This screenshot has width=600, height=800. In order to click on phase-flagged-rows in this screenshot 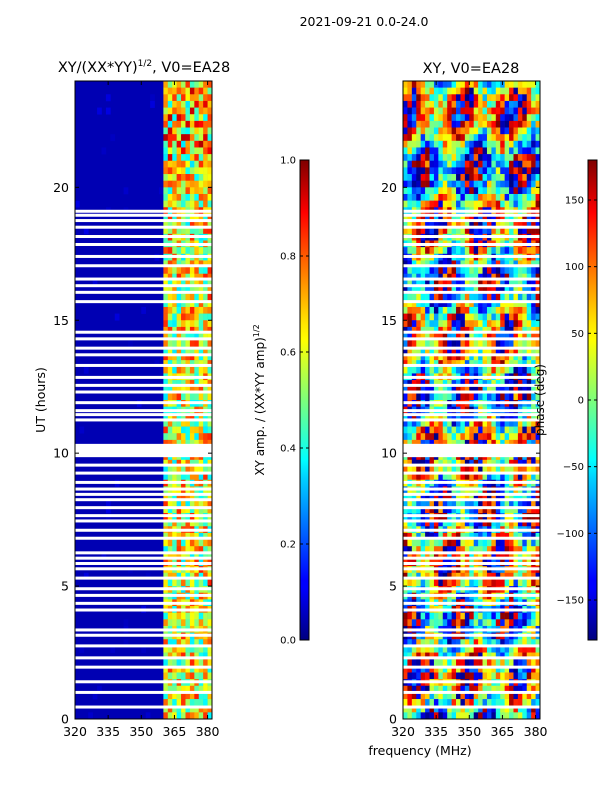, I will do `click(471, 459)`.